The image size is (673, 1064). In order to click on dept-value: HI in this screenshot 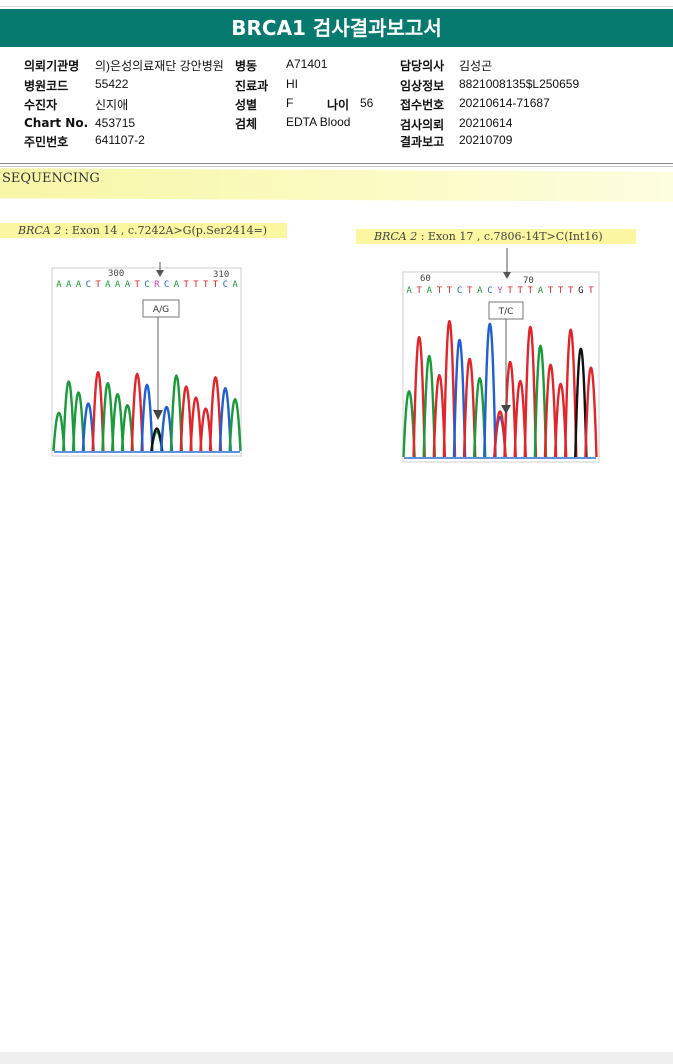, I will do `click(292, 84)`.